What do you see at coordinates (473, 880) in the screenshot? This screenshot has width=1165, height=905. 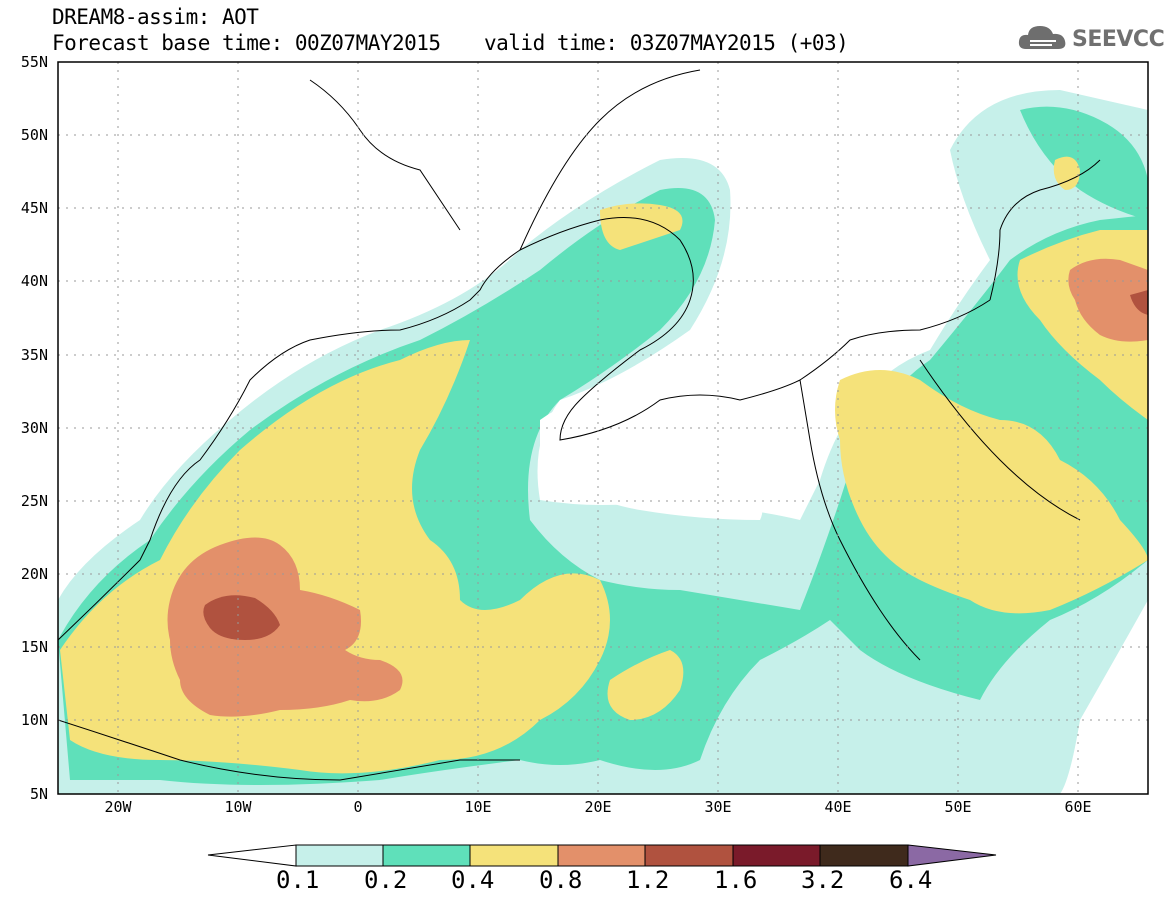 I see `colorbar-label: 0.4` at bounding box center [473, 880].